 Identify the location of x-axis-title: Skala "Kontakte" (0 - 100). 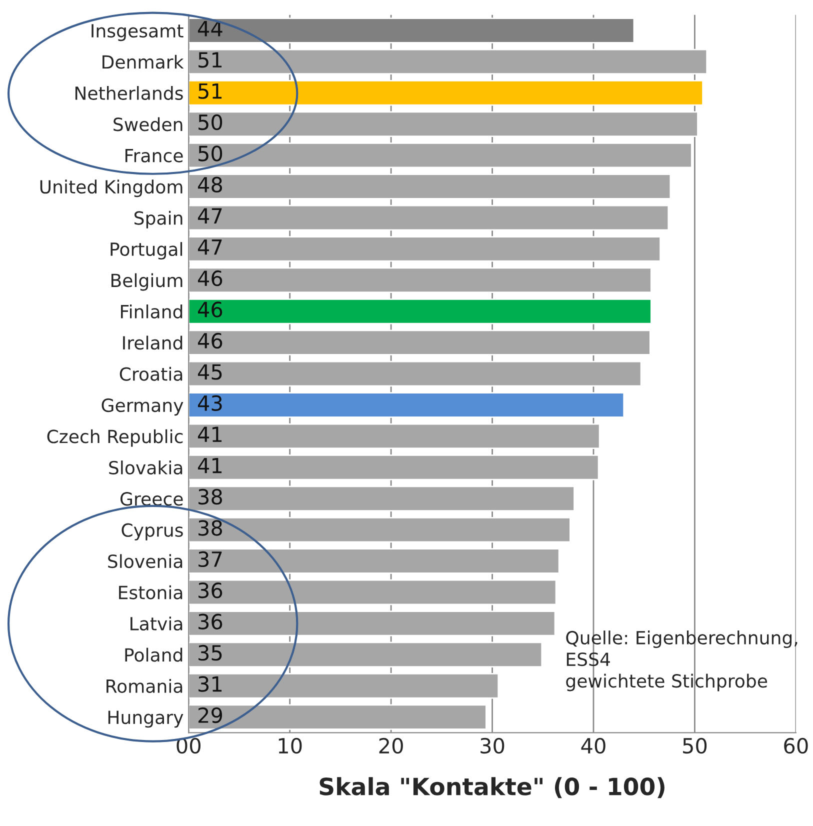
(492, 787).